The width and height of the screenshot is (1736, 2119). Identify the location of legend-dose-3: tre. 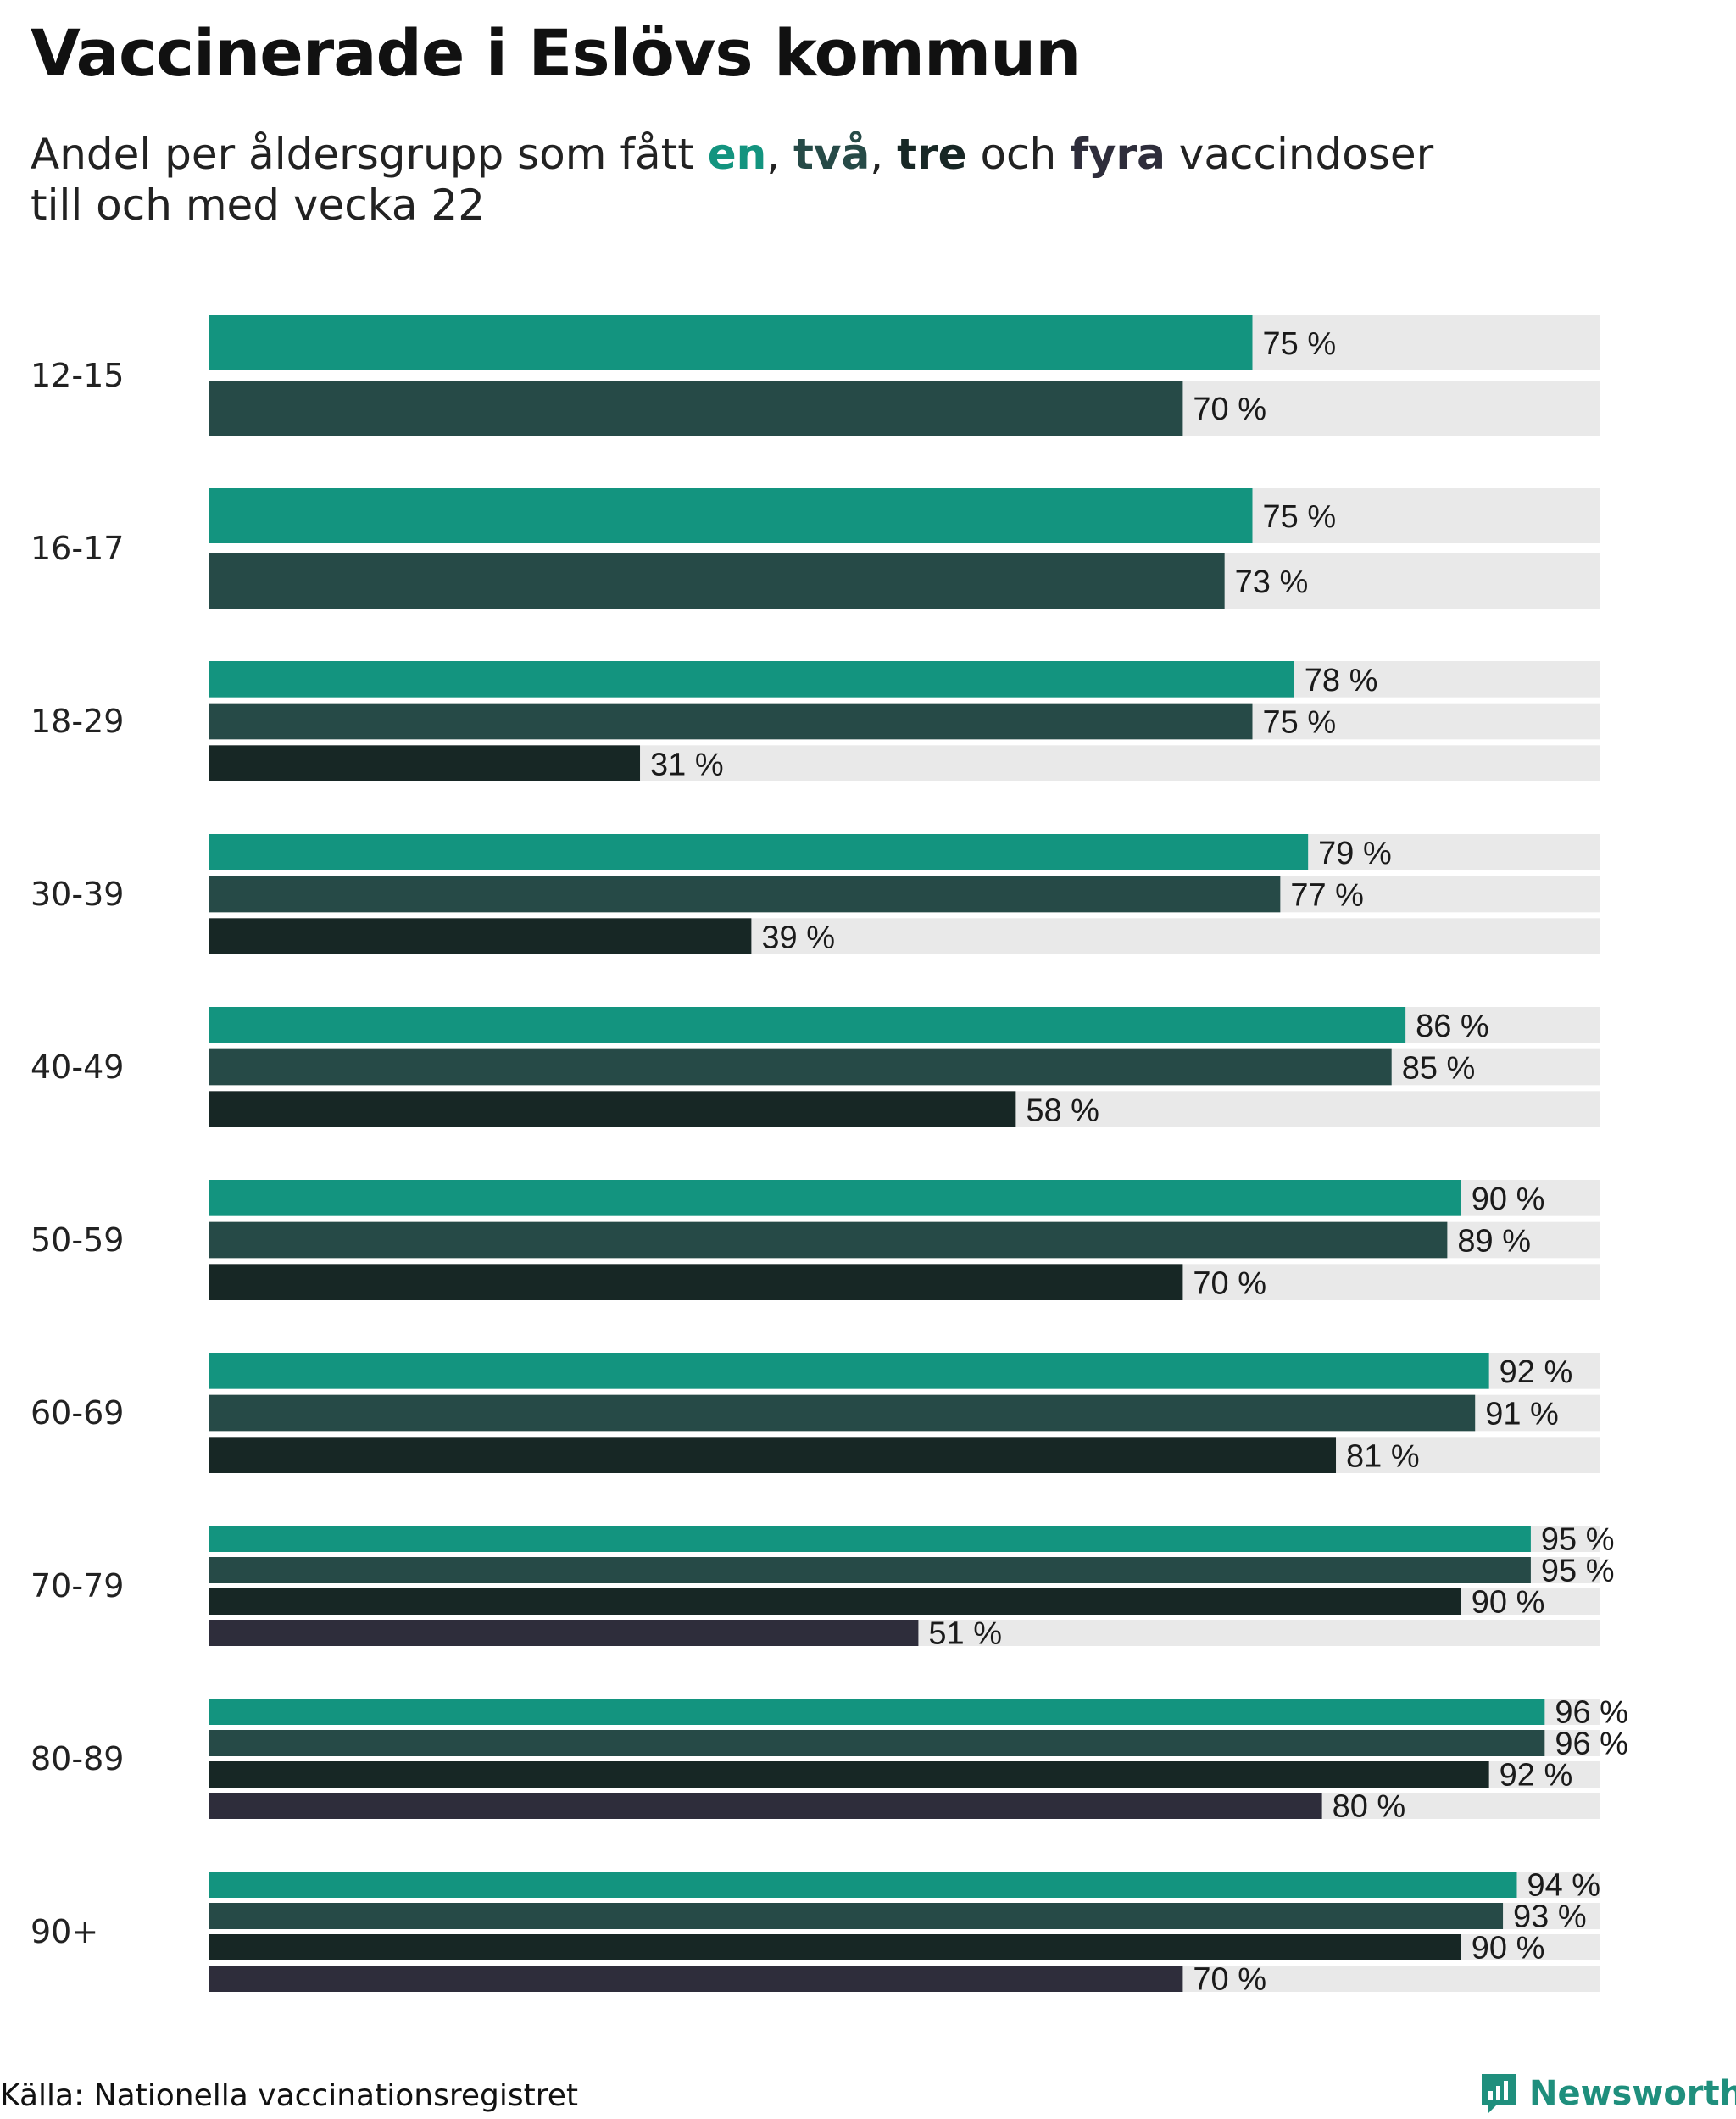
(932, 154).